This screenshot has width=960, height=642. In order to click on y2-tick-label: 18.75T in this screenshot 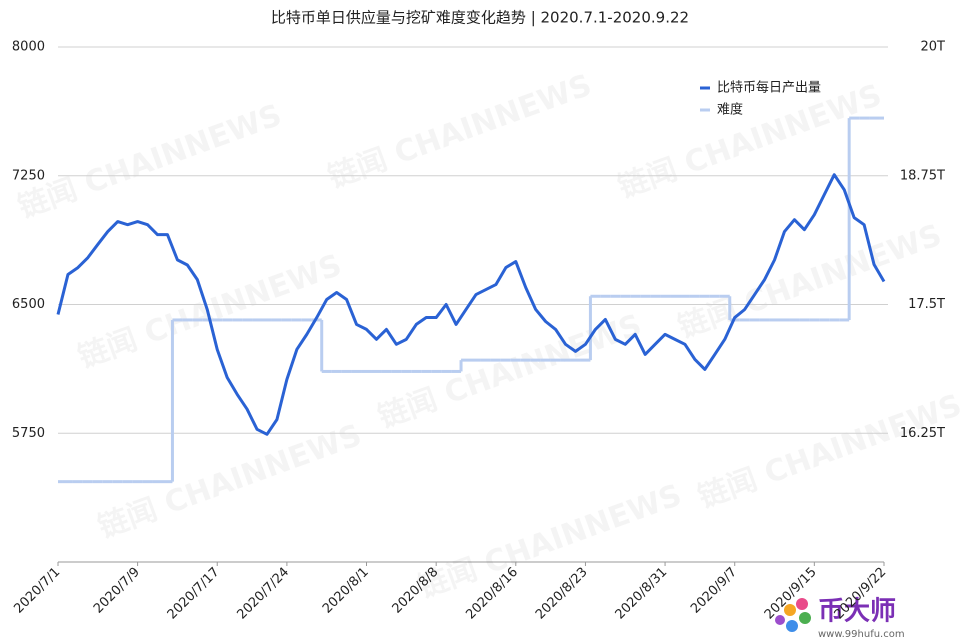, I will do `click(922, 175)`.